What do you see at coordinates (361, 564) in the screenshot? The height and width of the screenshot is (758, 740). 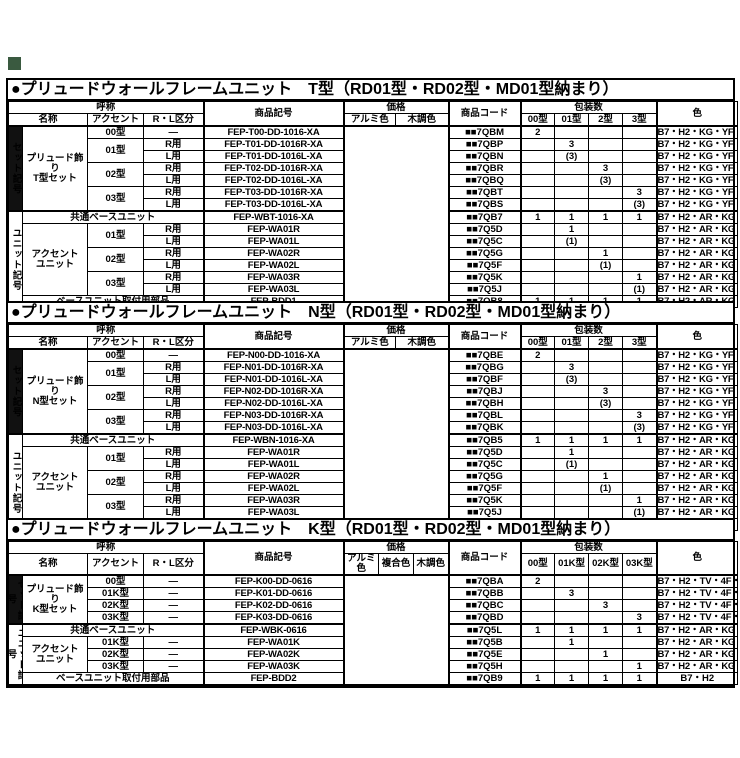 I see `header-cell: アルミ色` at bounding box center [361, 564].